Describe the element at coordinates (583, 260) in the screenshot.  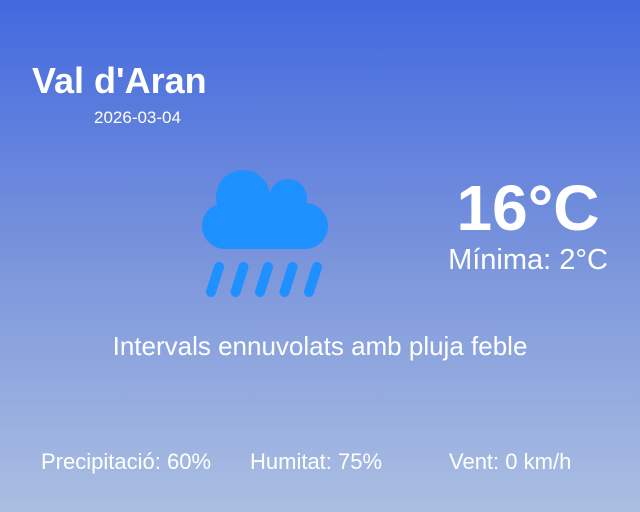
I see `min-temperature-value: 2°C` at that location.